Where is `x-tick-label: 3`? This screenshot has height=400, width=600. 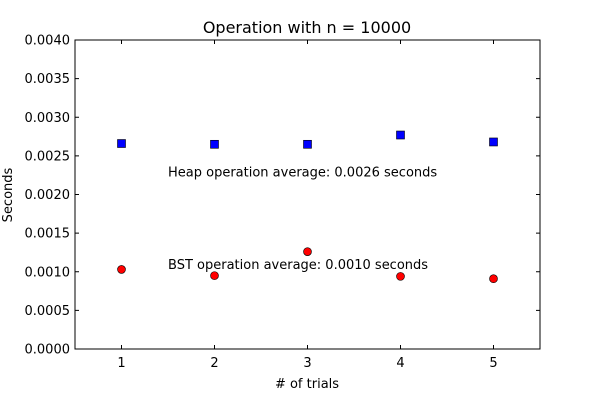
x-tick-label: 3 is located at coordinates (307, 363).